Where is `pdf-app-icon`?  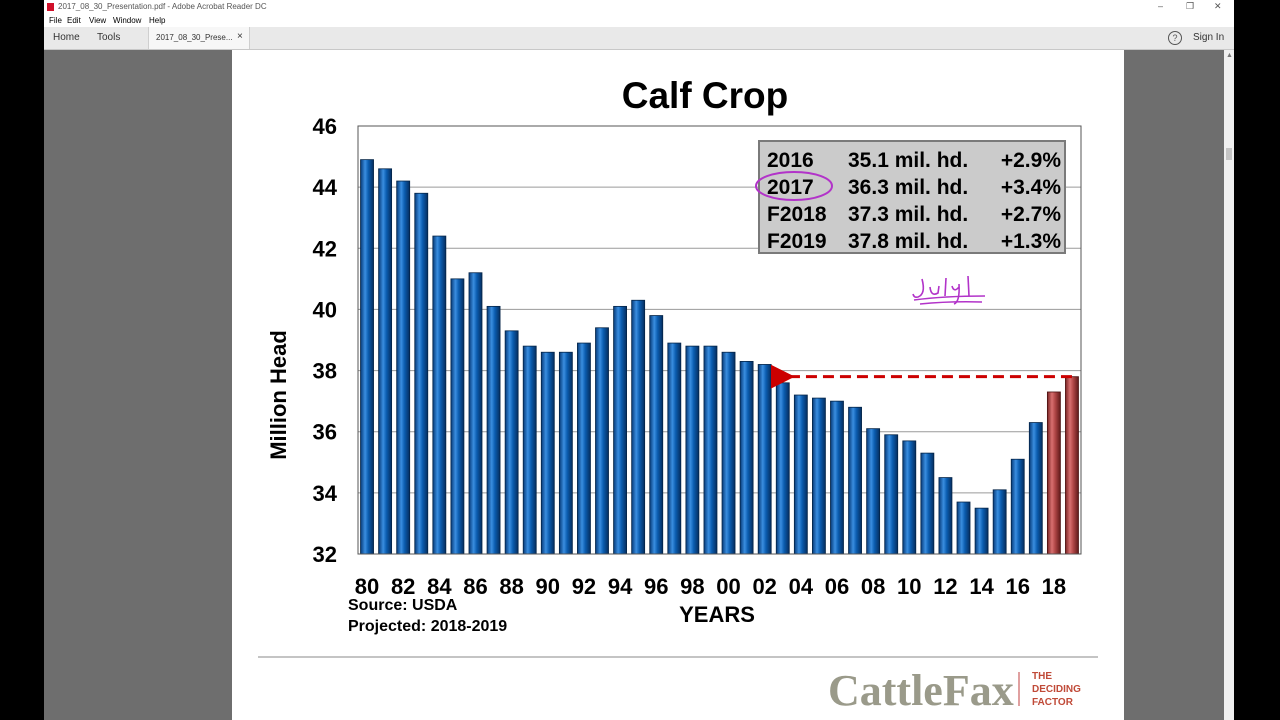 pdf-app-icon is located at coordinates (50, 7).